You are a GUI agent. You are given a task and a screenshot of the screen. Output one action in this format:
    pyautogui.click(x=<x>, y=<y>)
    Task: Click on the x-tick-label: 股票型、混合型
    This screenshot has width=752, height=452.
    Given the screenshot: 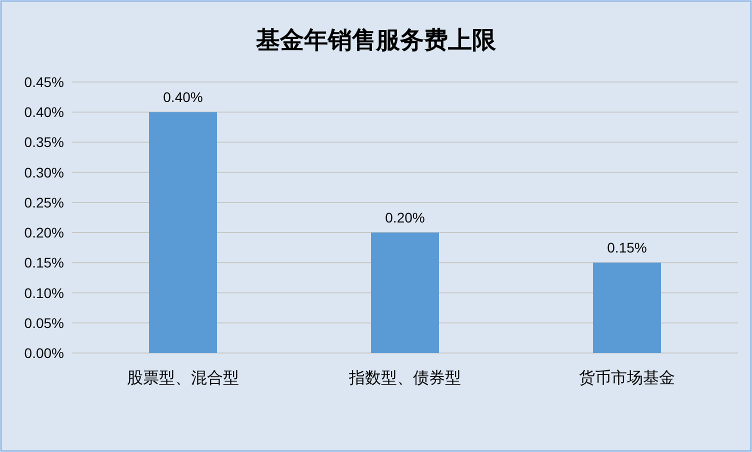 What is the action you would take?
    pyautogui.click(x=183, y=378)
    